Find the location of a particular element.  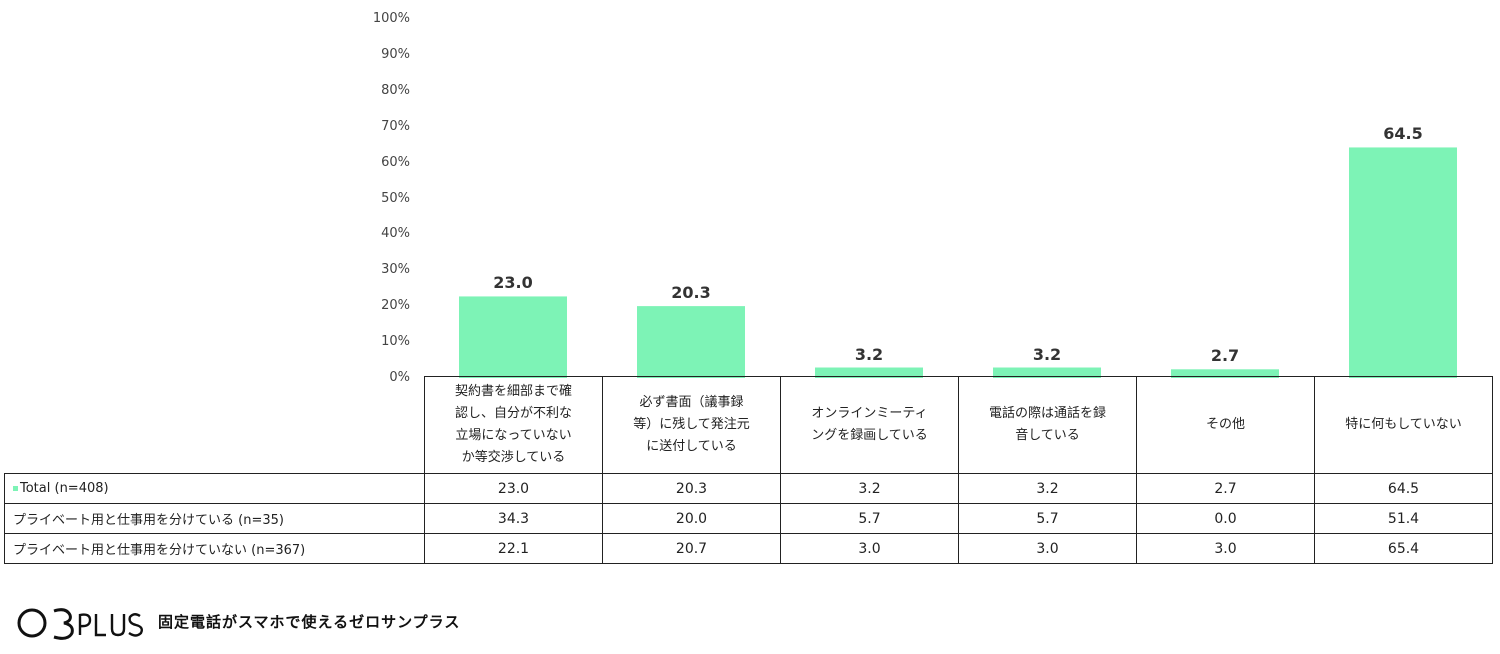

category-label-line: ングを録画している is located at coordinates (869, 435).